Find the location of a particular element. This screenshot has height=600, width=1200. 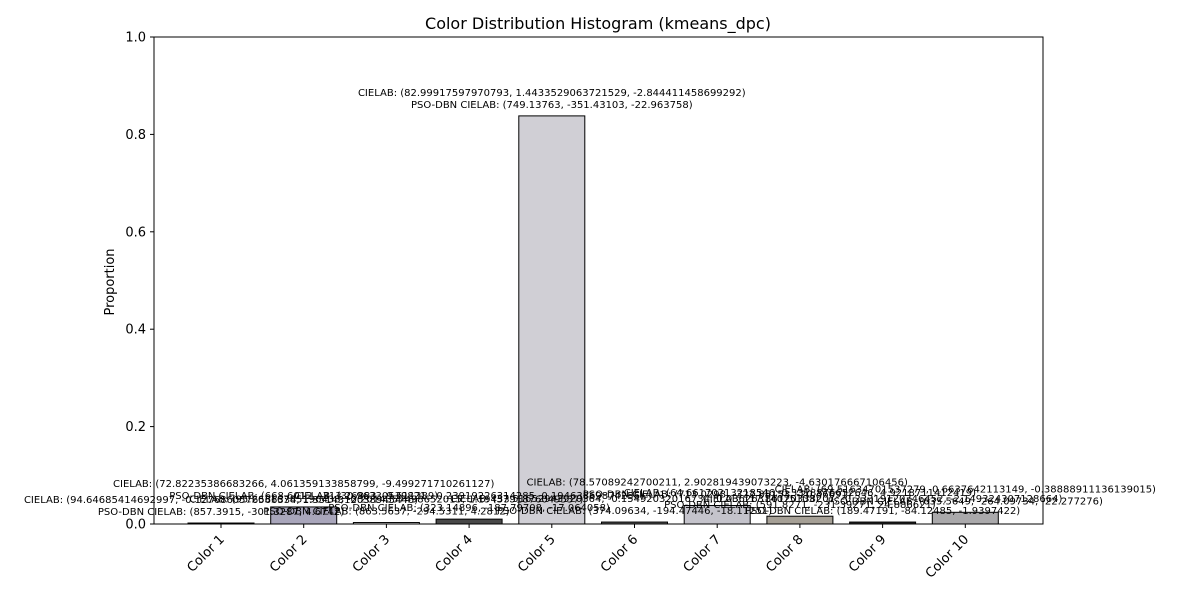

y-tick-label: 0.4 is located at coordinates (135, 330).